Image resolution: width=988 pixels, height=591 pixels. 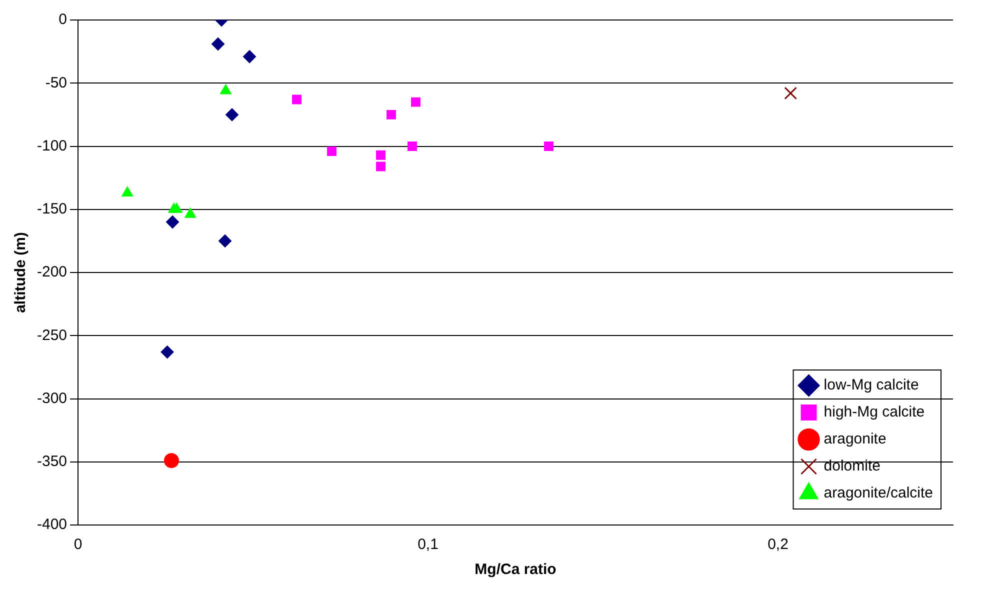 I want to click on y-tick-label: -250, so click(x=52, y=335).